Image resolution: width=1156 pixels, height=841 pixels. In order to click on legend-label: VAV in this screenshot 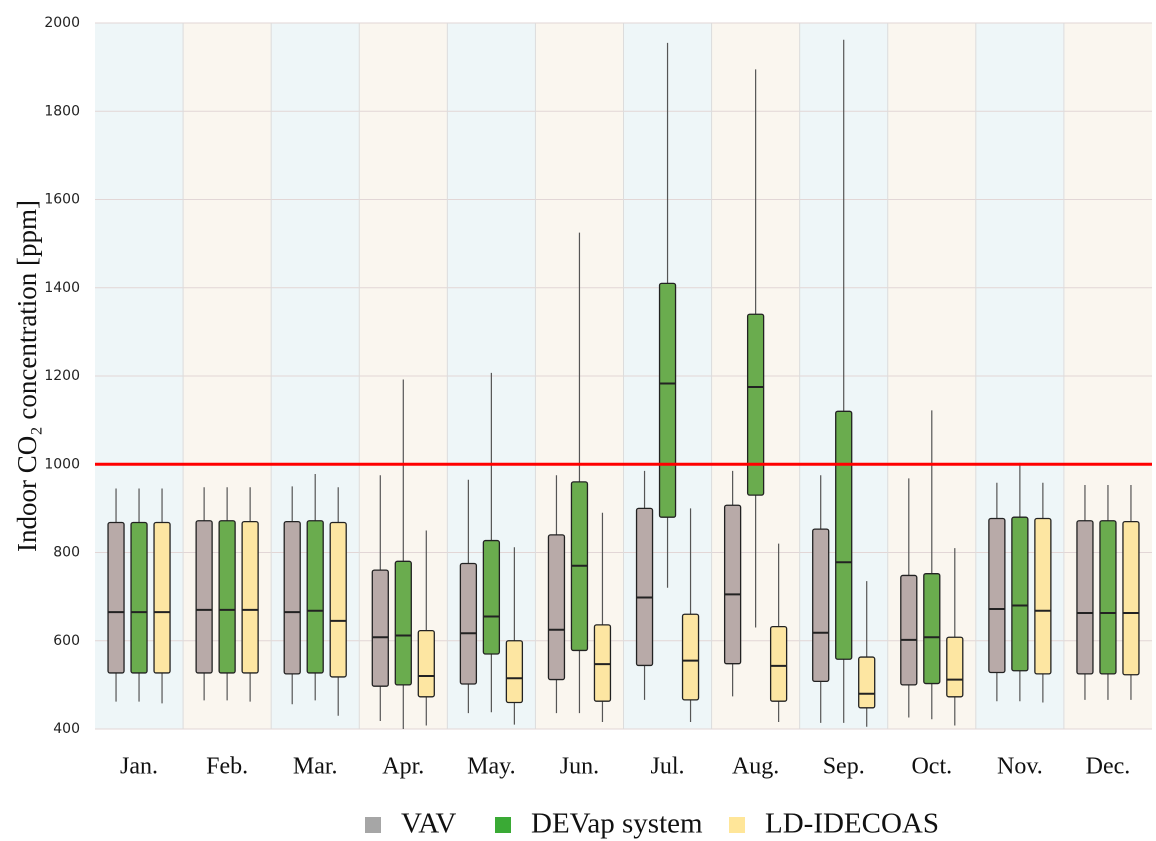, I will do `click(428, 824)`.